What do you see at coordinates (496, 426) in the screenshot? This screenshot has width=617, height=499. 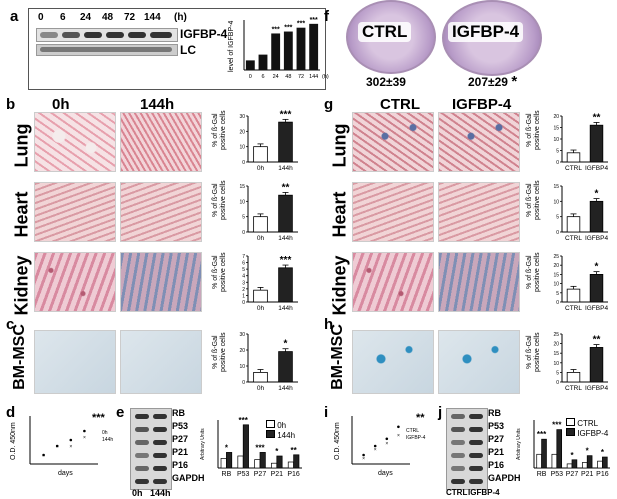 I see `j-label-p53: P53` at bounding box center [496, 426].